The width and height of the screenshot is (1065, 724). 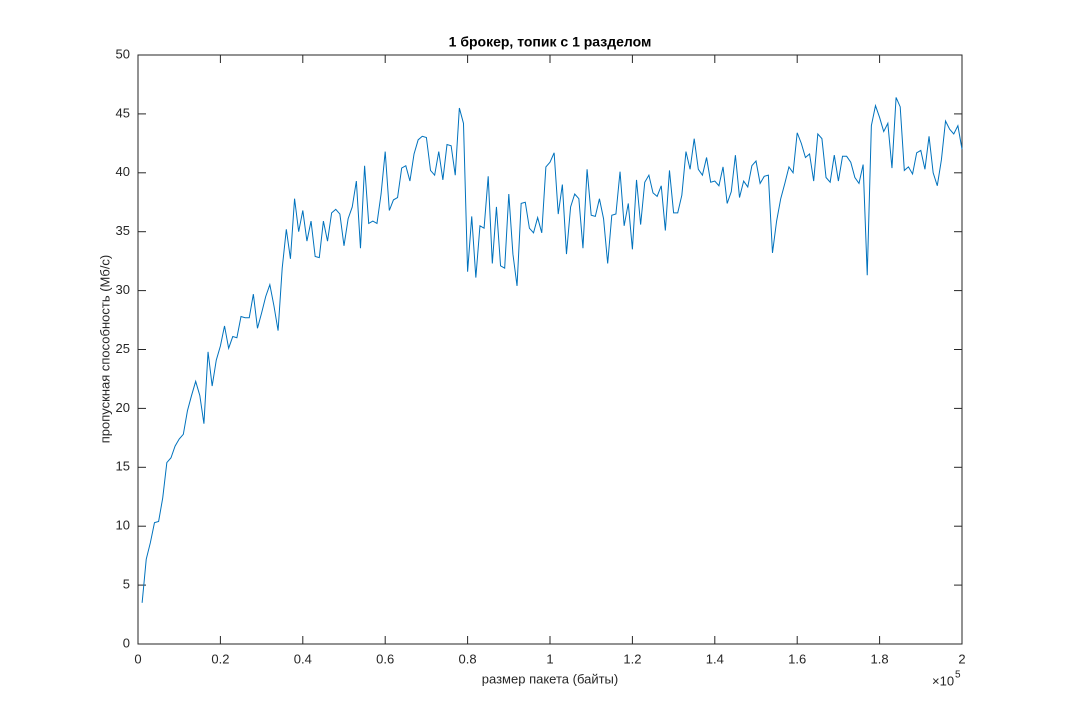 I want to click on x-tick-label: 0.2, so click(x=220, y=658).